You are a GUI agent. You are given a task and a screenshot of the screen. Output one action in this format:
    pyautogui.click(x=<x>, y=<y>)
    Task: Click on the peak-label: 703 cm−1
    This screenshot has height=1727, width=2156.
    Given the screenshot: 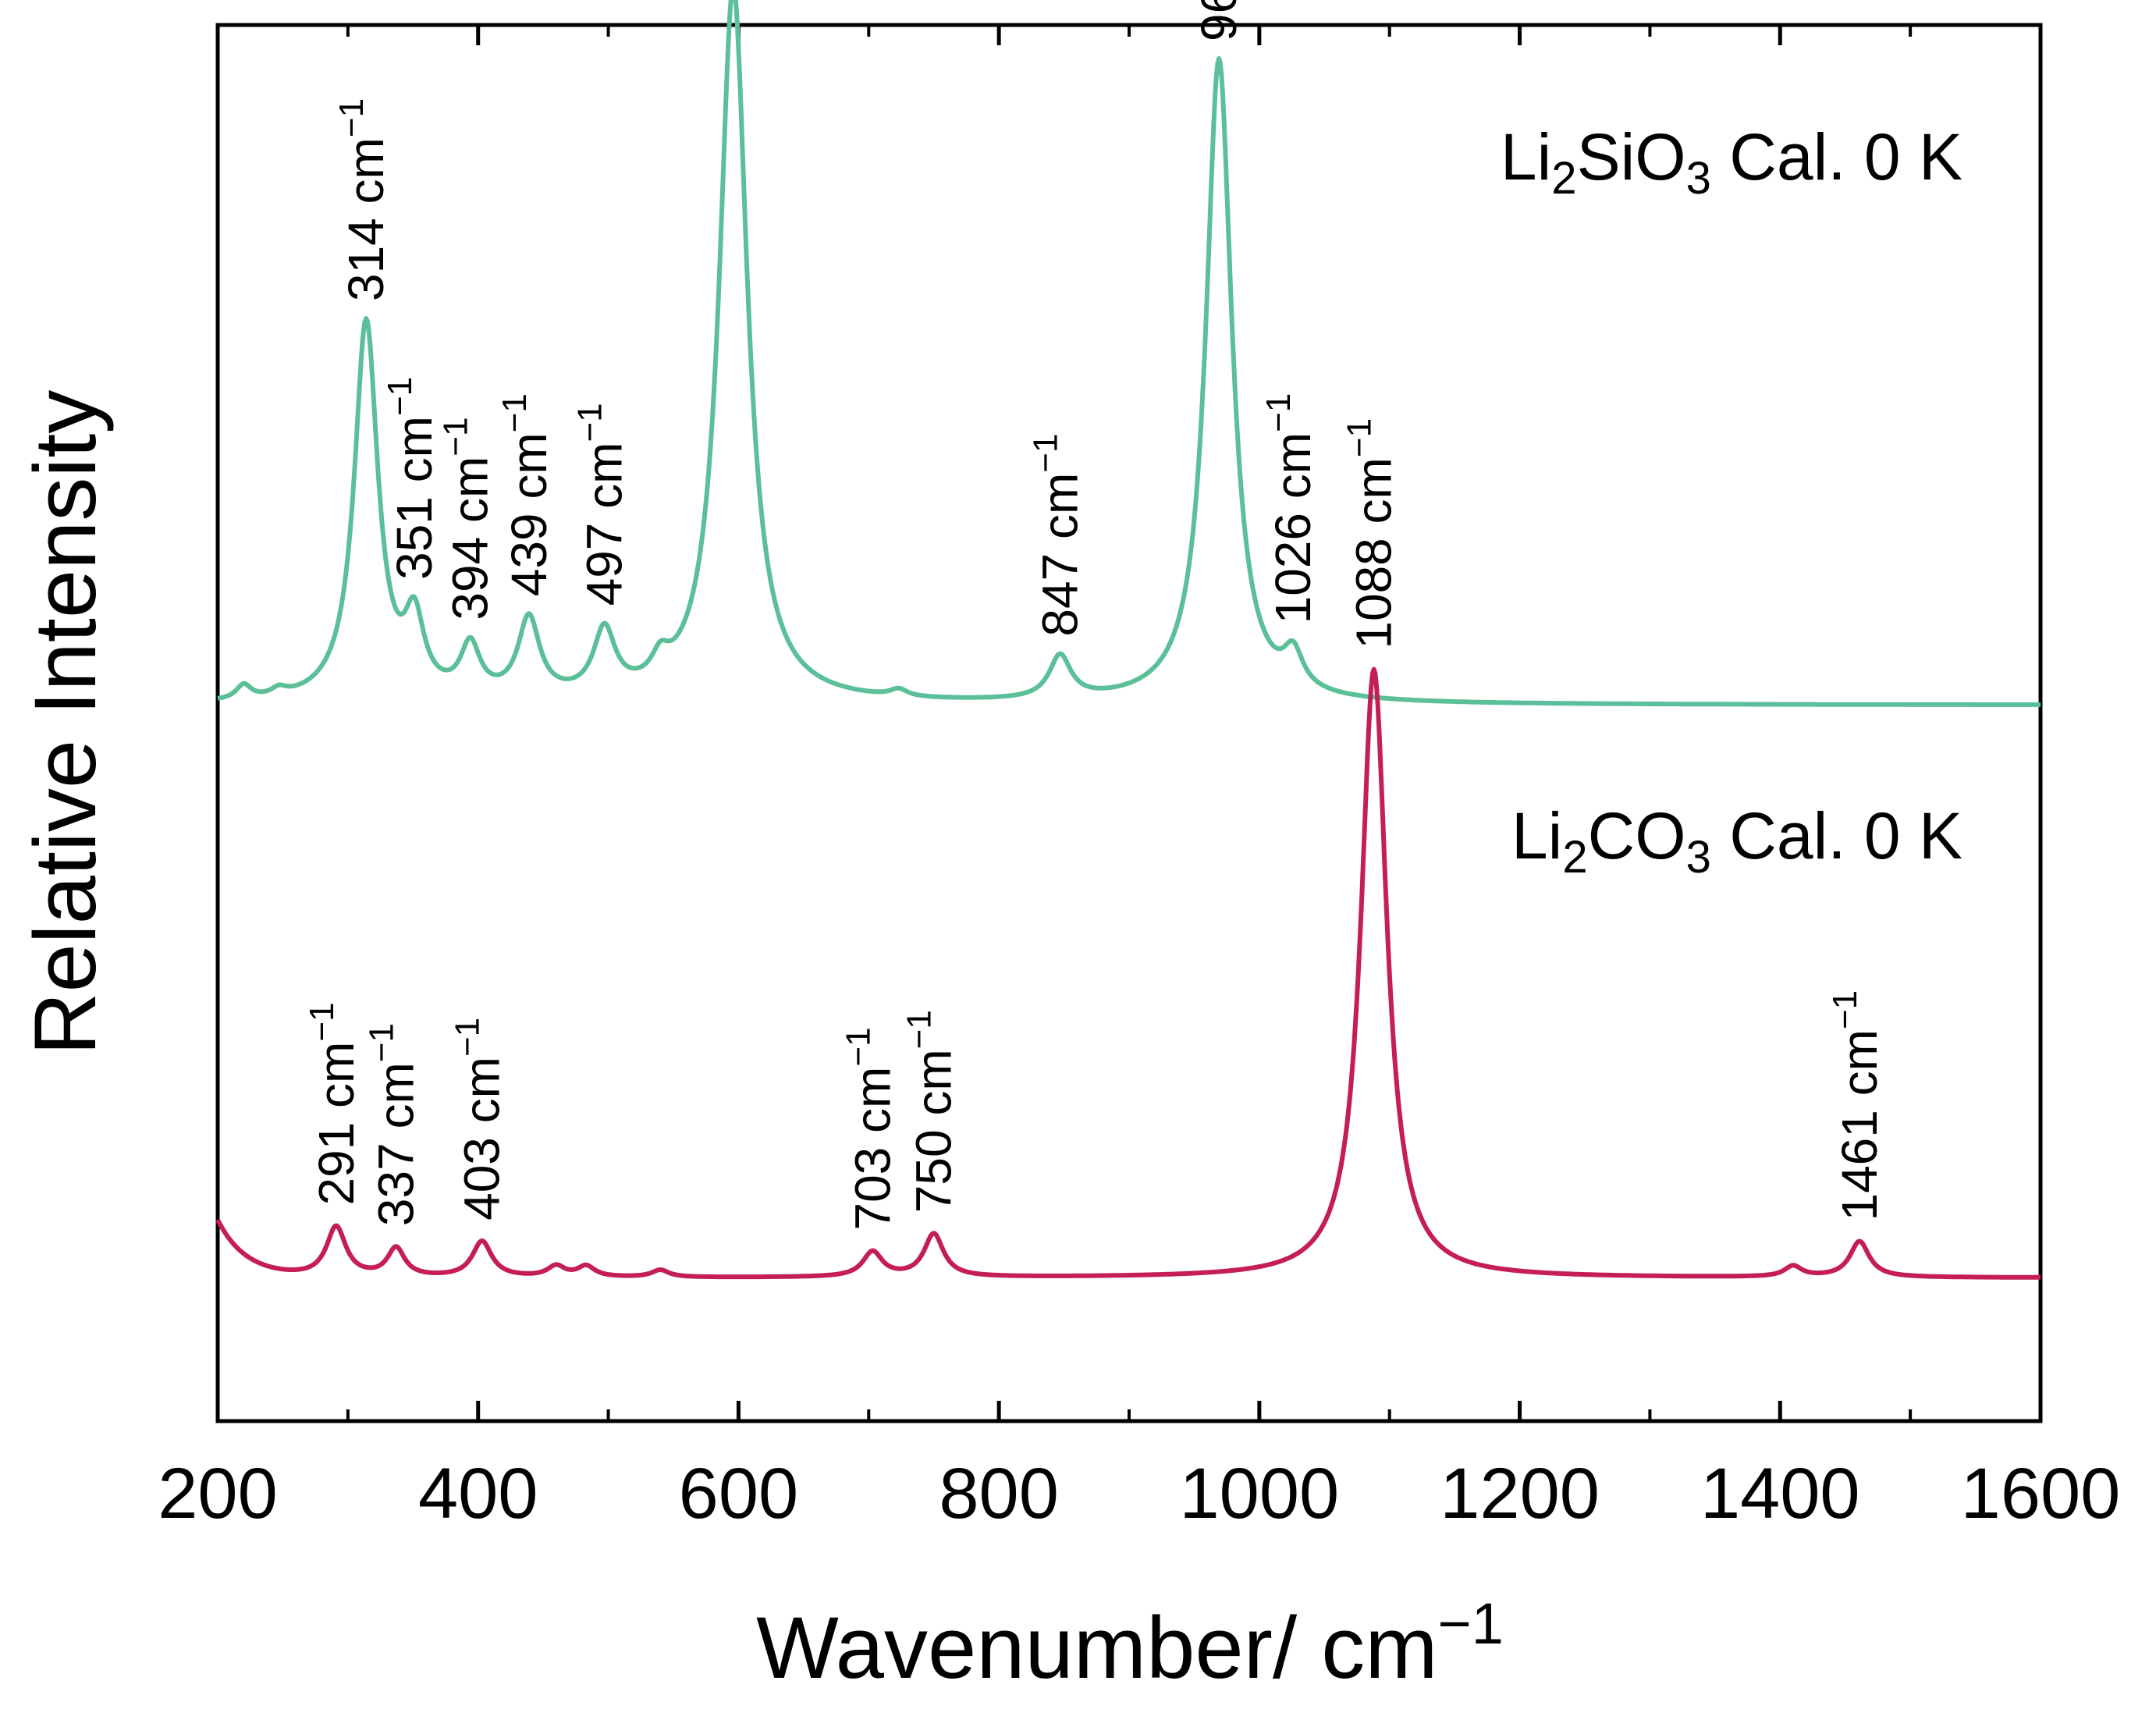 What is the action you would take?
    pyautogui.click(x=869, y=1128)
    